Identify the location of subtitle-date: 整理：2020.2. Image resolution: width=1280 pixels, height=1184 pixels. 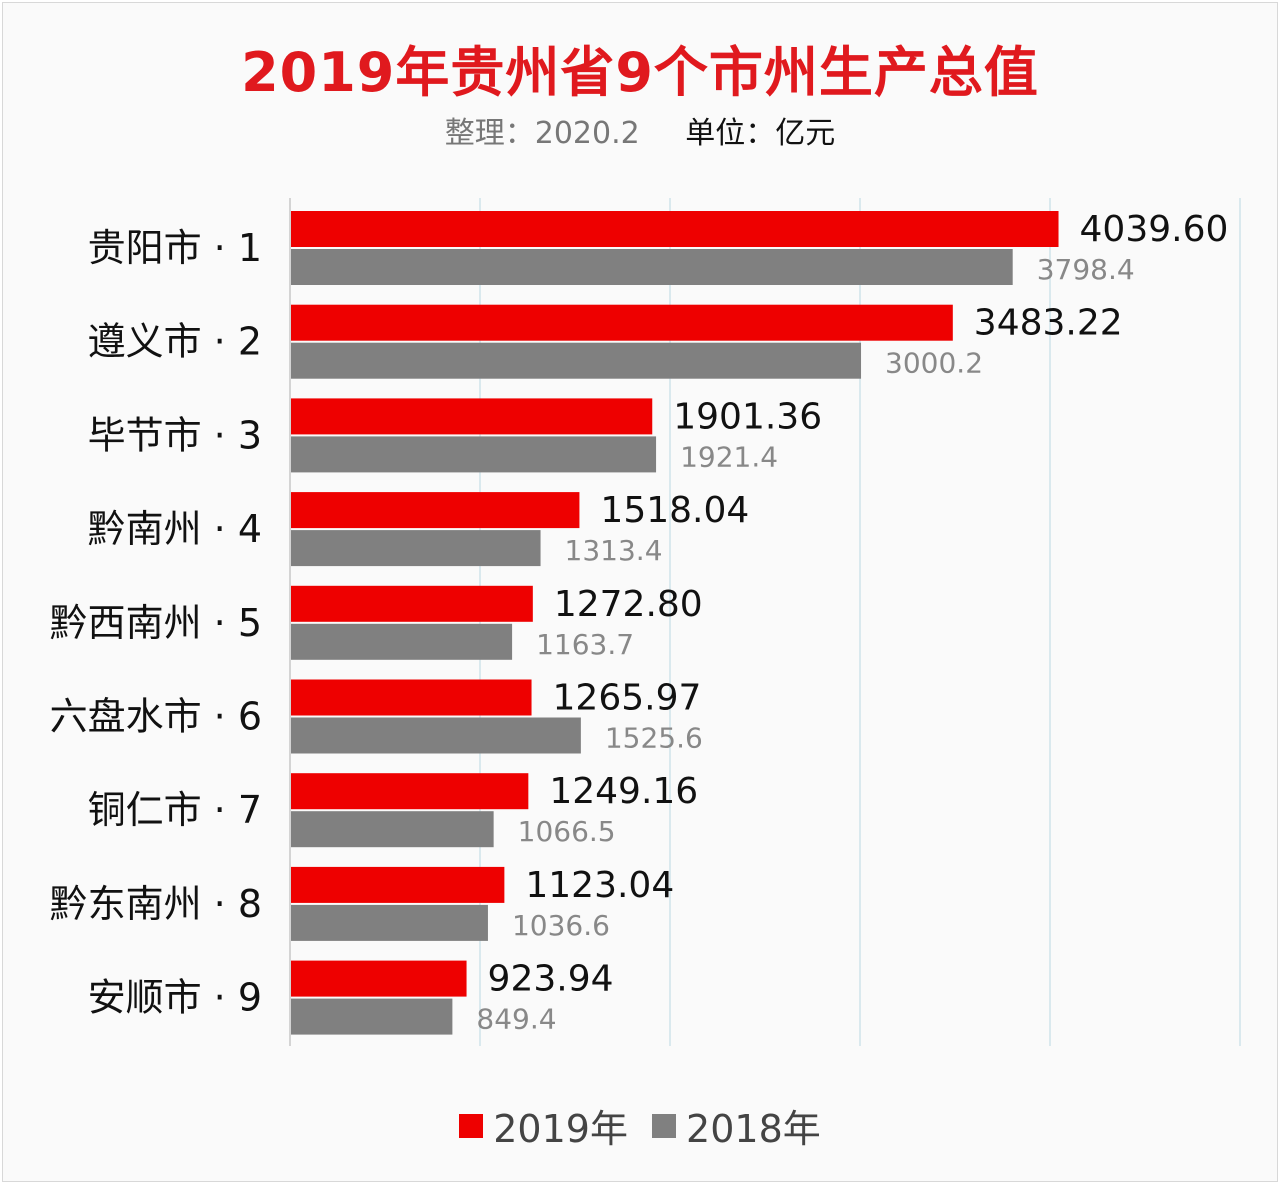
(542, 133).